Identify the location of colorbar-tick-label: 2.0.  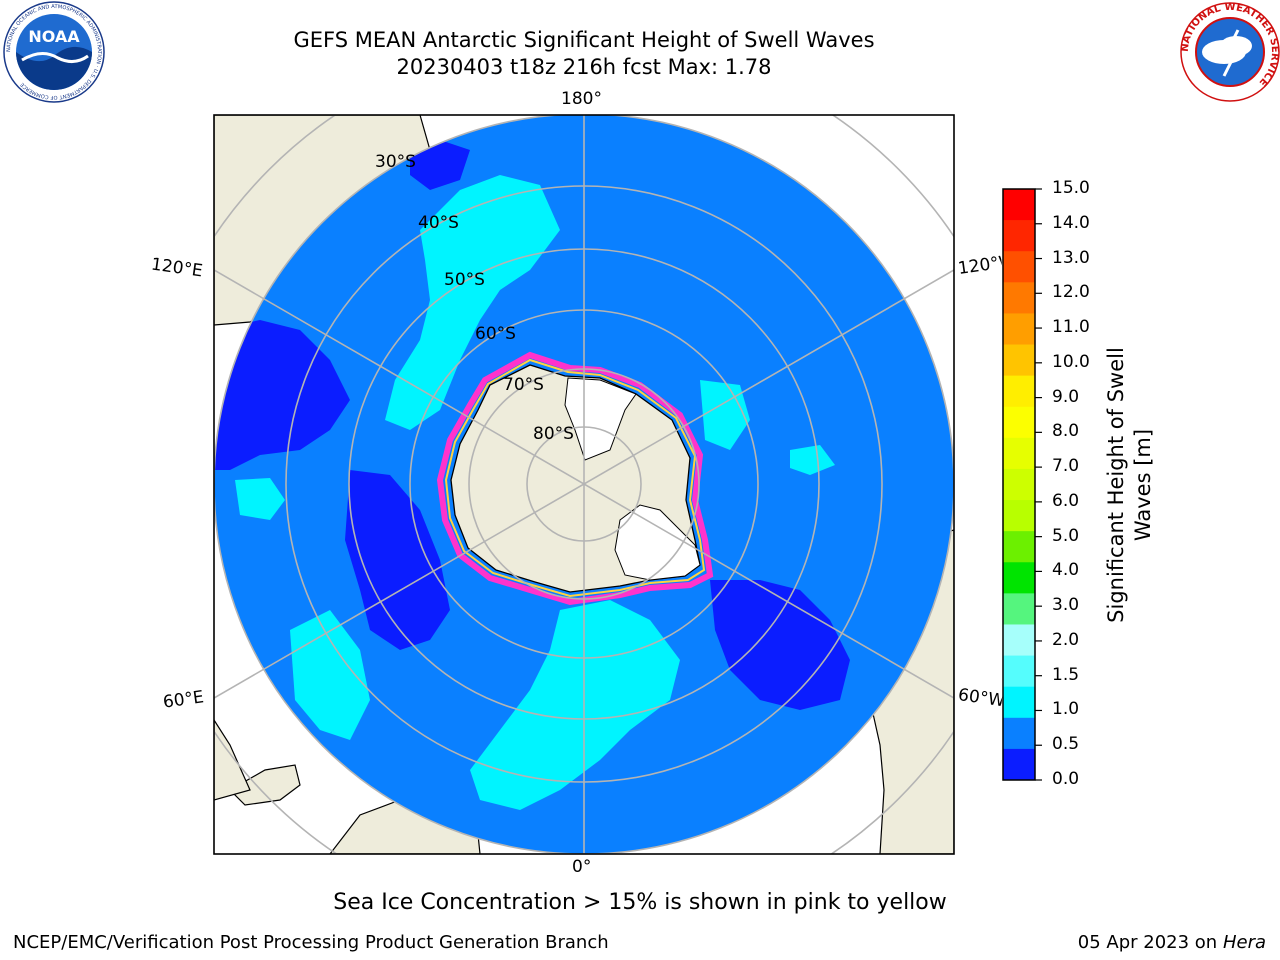
(1066, 639).